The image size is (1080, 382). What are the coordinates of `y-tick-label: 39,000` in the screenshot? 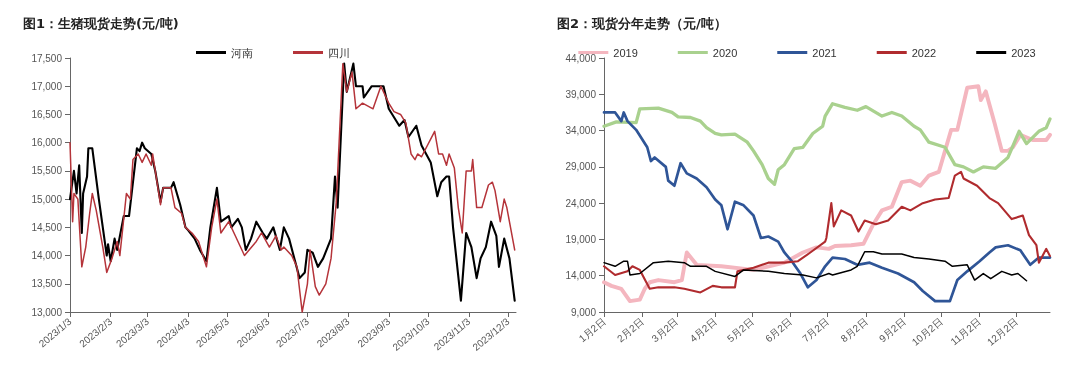 It's located at (581, 94).